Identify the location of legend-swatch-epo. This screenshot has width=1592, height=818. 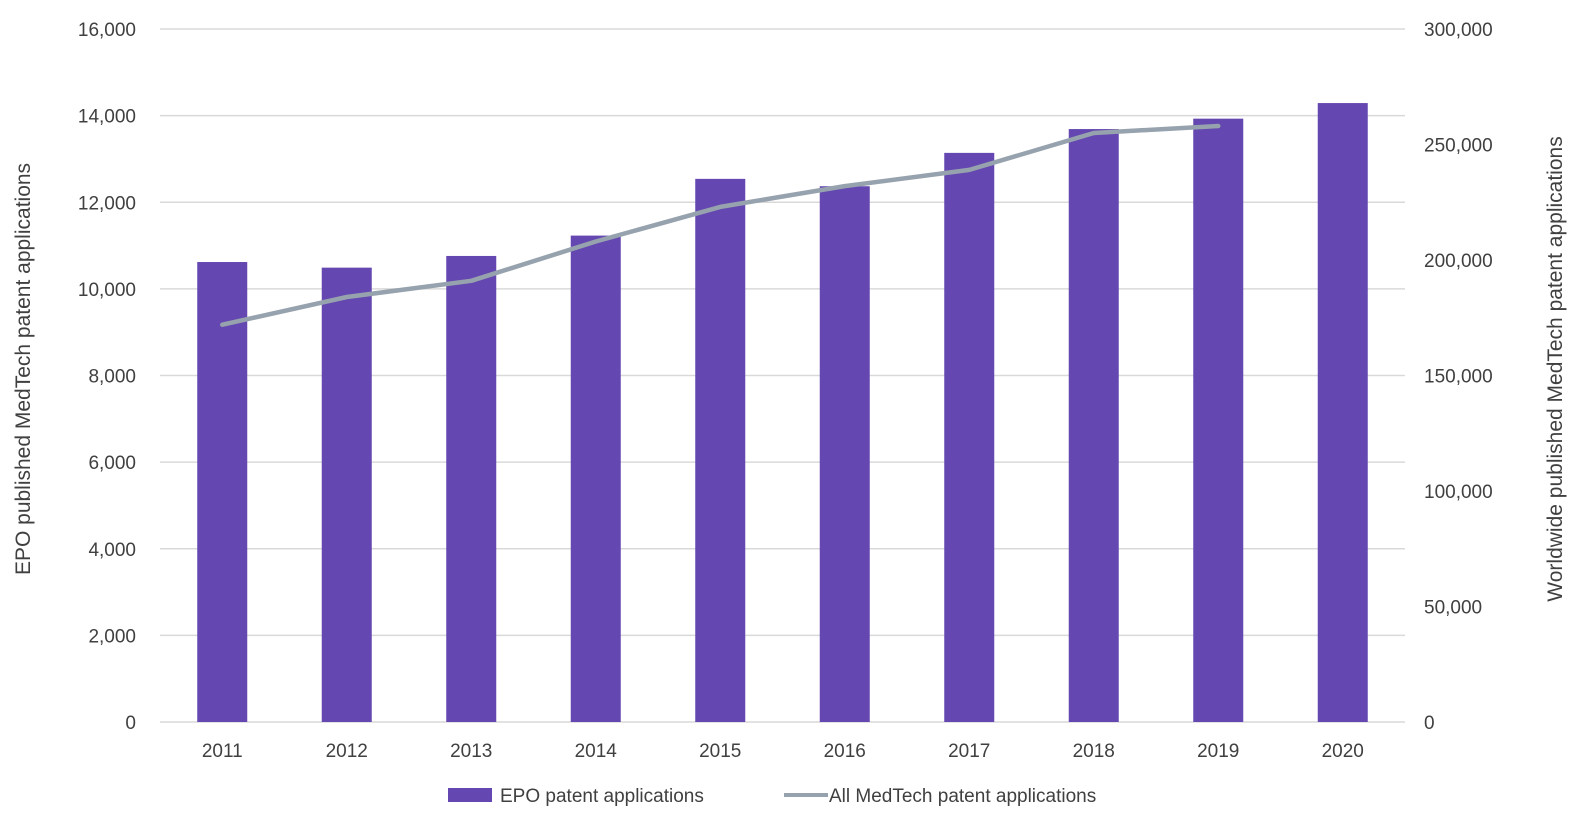
(470, 795).